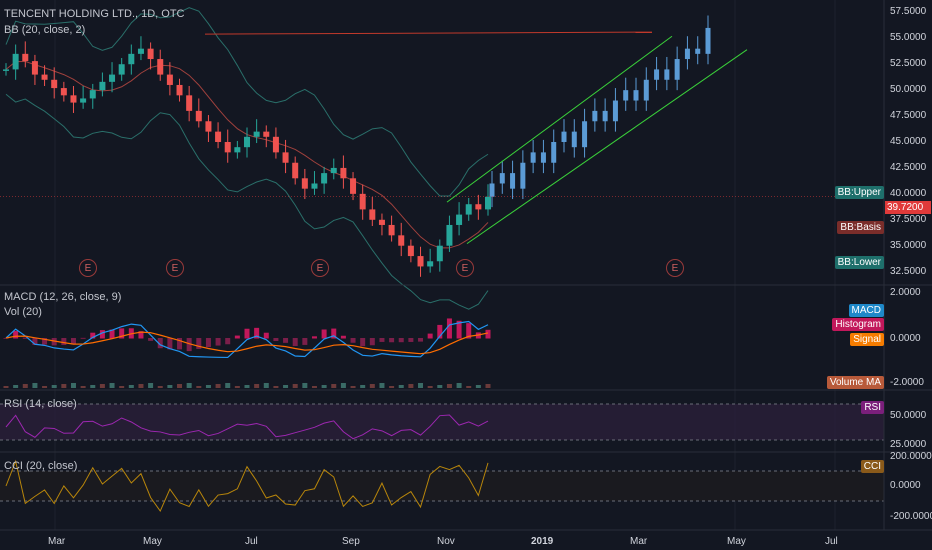 The width and height of the screenshot is (932, 550). What do you see at coordinates (23, 312) in the screenshot?
I see `vol-legend: Vol (20)` at bounding box center [23, 312].